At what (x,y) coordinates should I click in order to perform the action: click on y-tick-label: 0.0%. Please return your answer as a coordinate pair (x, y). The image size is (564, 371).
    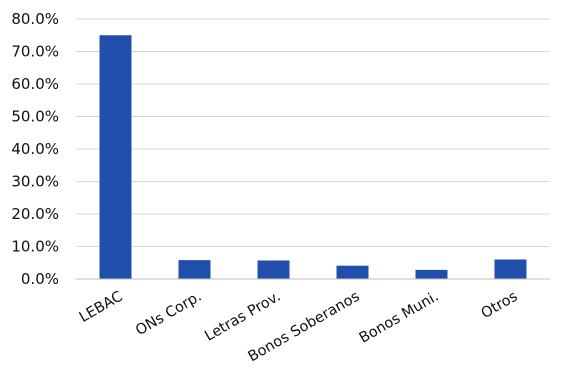
    Looking at the image, I should click on (40, 279).